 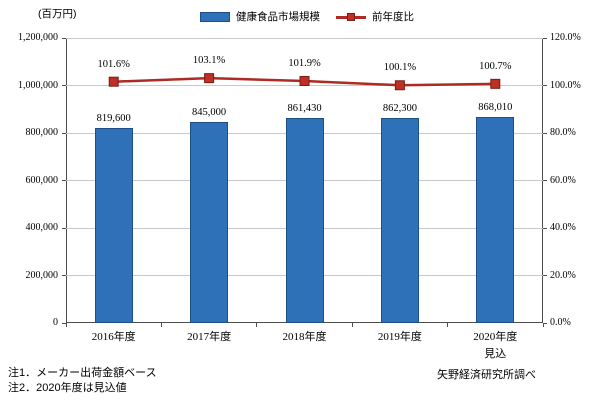 I want to click on y2-axis-tick-label: 0.0%, so click(x=560, y=322).